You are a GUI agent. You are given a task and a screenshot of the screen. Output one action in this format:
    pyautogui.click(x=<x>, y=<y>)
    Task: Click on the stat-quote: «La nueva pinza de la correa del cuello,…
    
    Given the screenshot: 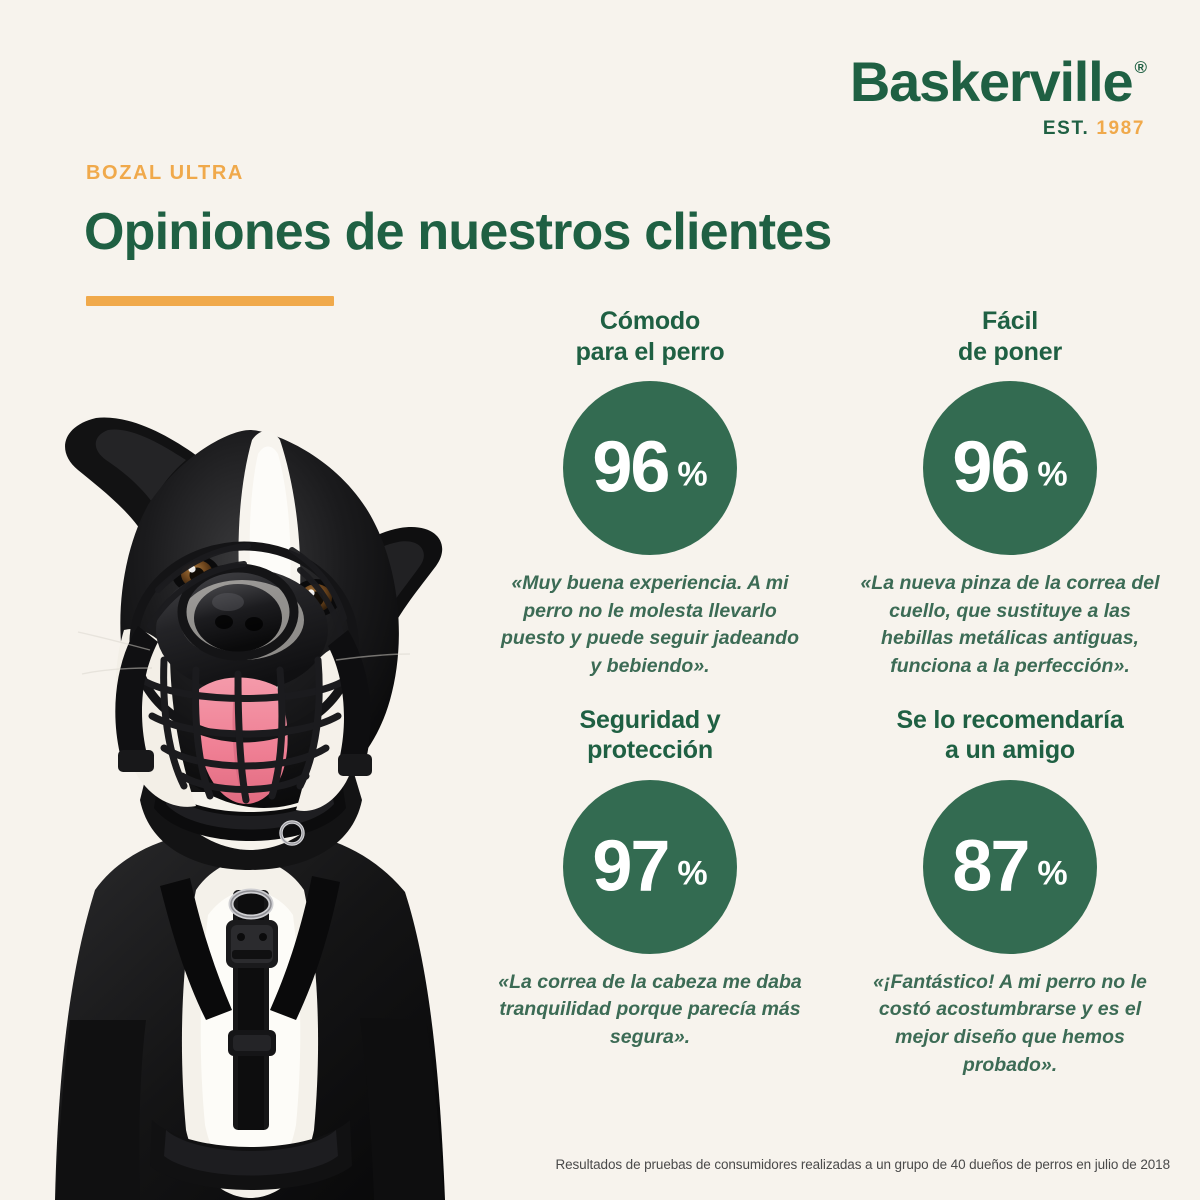 What is the action you would take?
    pyautogui.click(x=1010, y=625)
    